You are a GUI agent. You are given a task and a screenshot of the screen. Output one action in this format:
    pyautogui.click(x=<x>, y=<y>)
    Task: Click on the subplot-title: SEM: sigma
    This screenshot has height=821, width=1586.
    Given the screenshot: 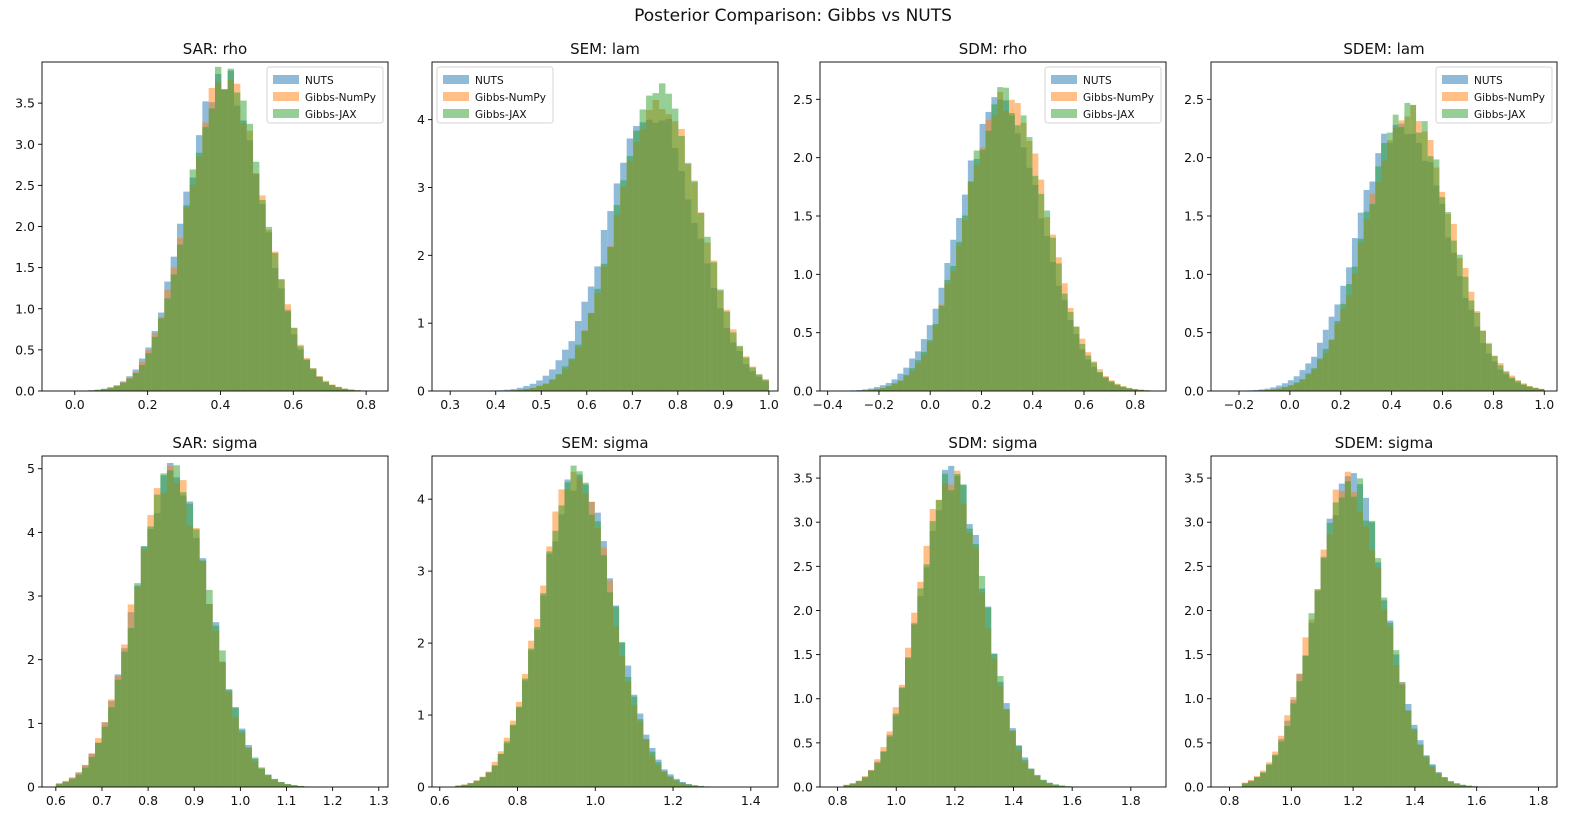 What is the action you would take?
    pyautogui.click(x=604, y=443)
    